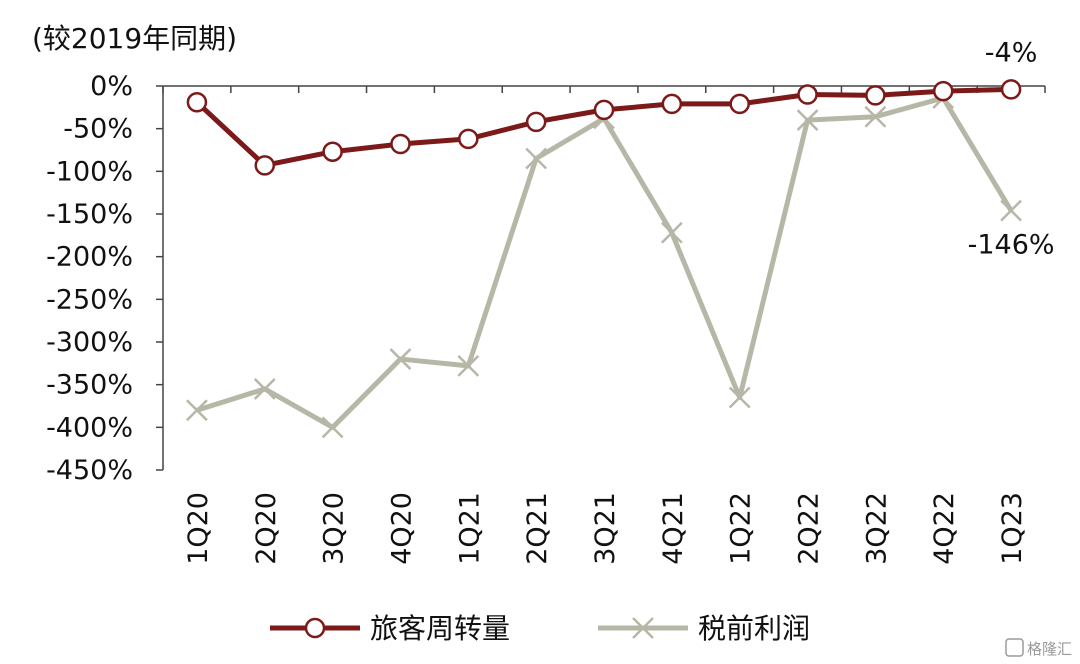 The image size is (1080, 664). Describe the element at coordinates (809, 528) in the screenshot. I see `x-tick-label: 2Q22` at that location.